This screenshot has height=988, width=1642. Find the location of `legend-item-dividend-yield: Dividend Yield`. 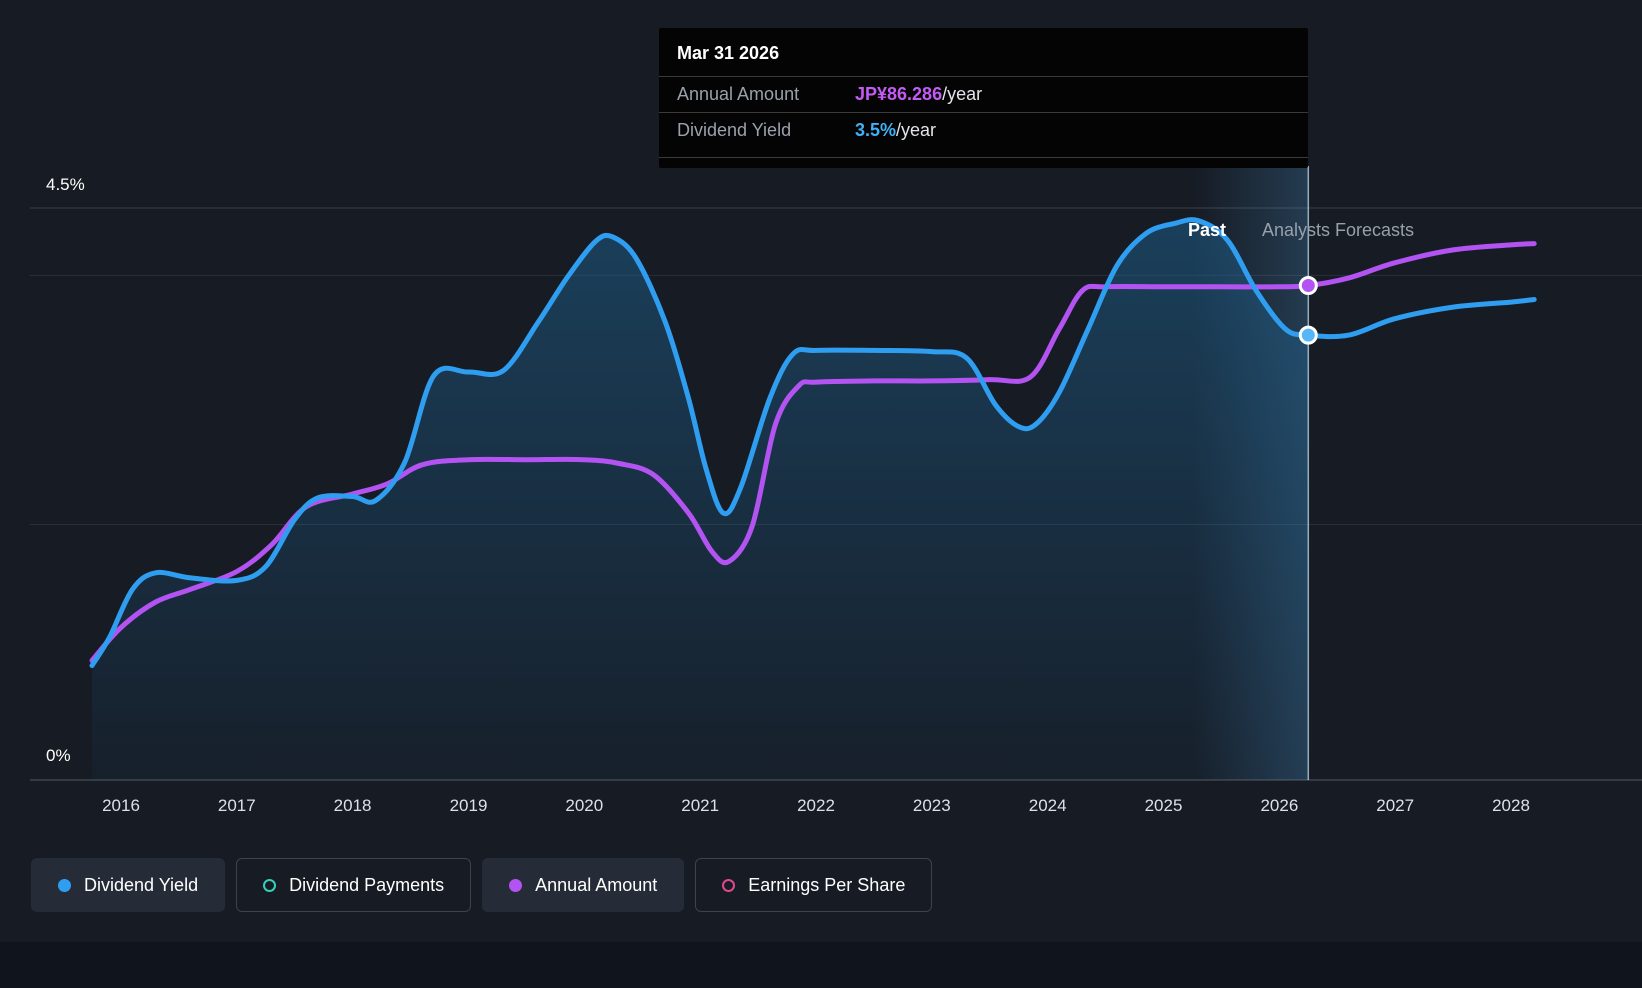

legend-item-dividend-yield: Dividend Yield is located at coordinates (128, 885).